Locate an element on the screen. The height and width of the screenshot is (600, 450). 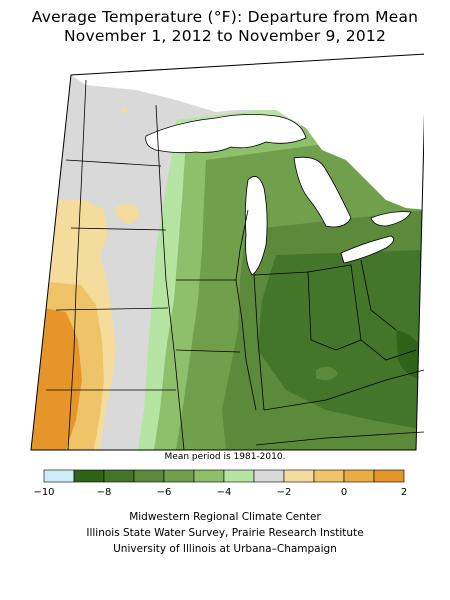
lake-huron is located at coordinates (322, 192).